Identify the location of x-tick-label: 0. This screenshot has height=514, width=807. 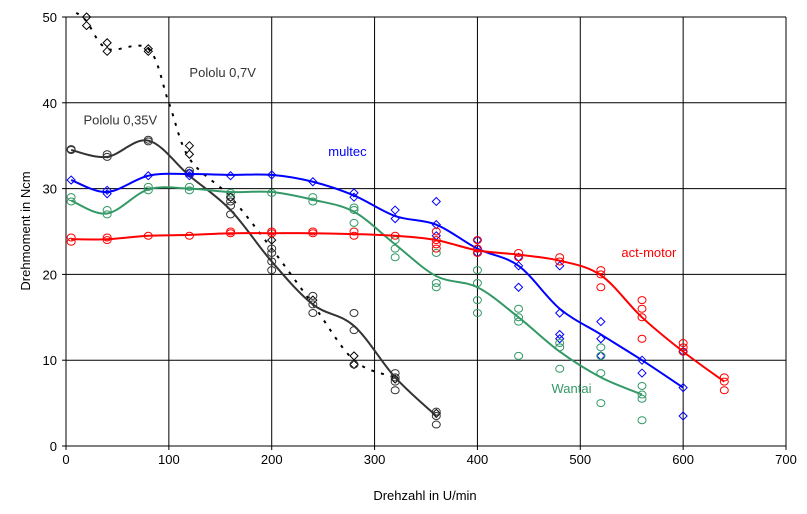
(65, 459).